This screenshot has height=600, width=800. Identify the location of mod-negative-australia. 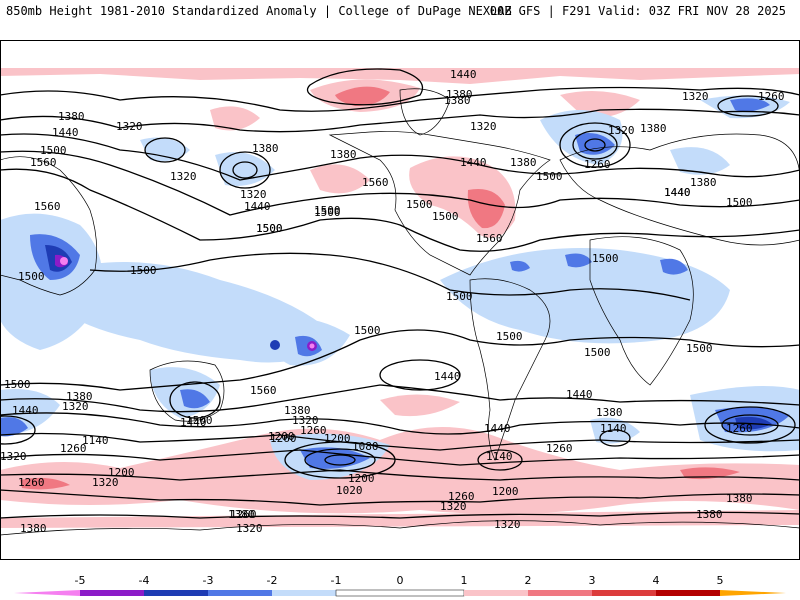
(195, 399).